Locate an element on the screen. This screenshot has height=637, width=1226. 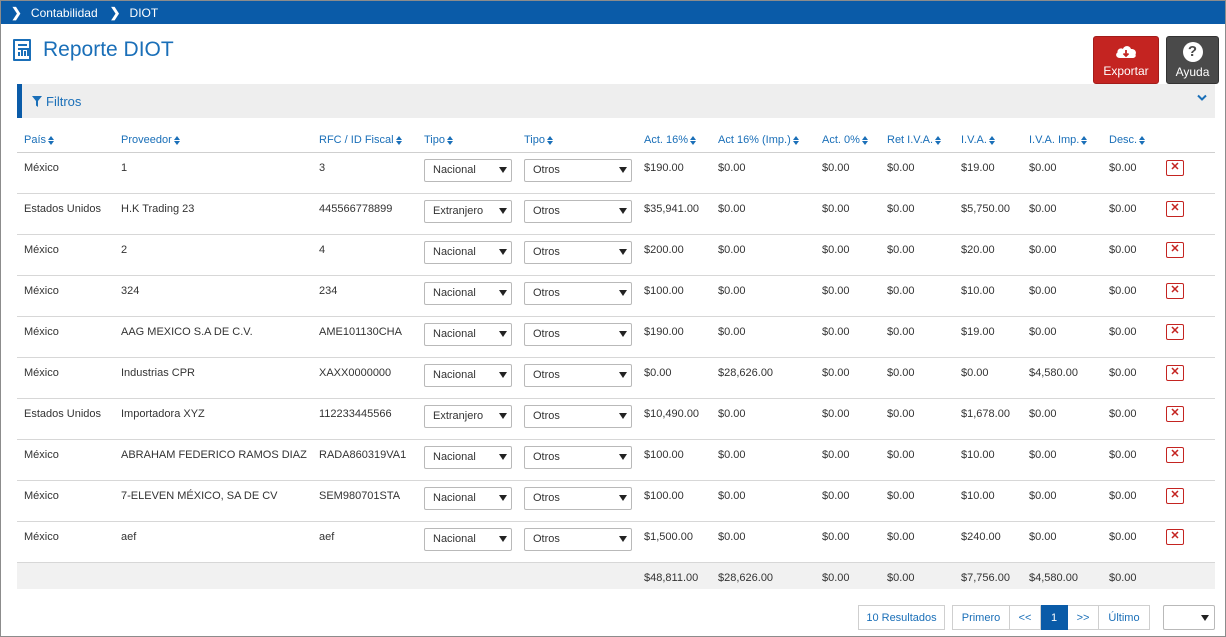
column-header-rfc: RFC / ID Fiscal is located at coordinates (364, 141).